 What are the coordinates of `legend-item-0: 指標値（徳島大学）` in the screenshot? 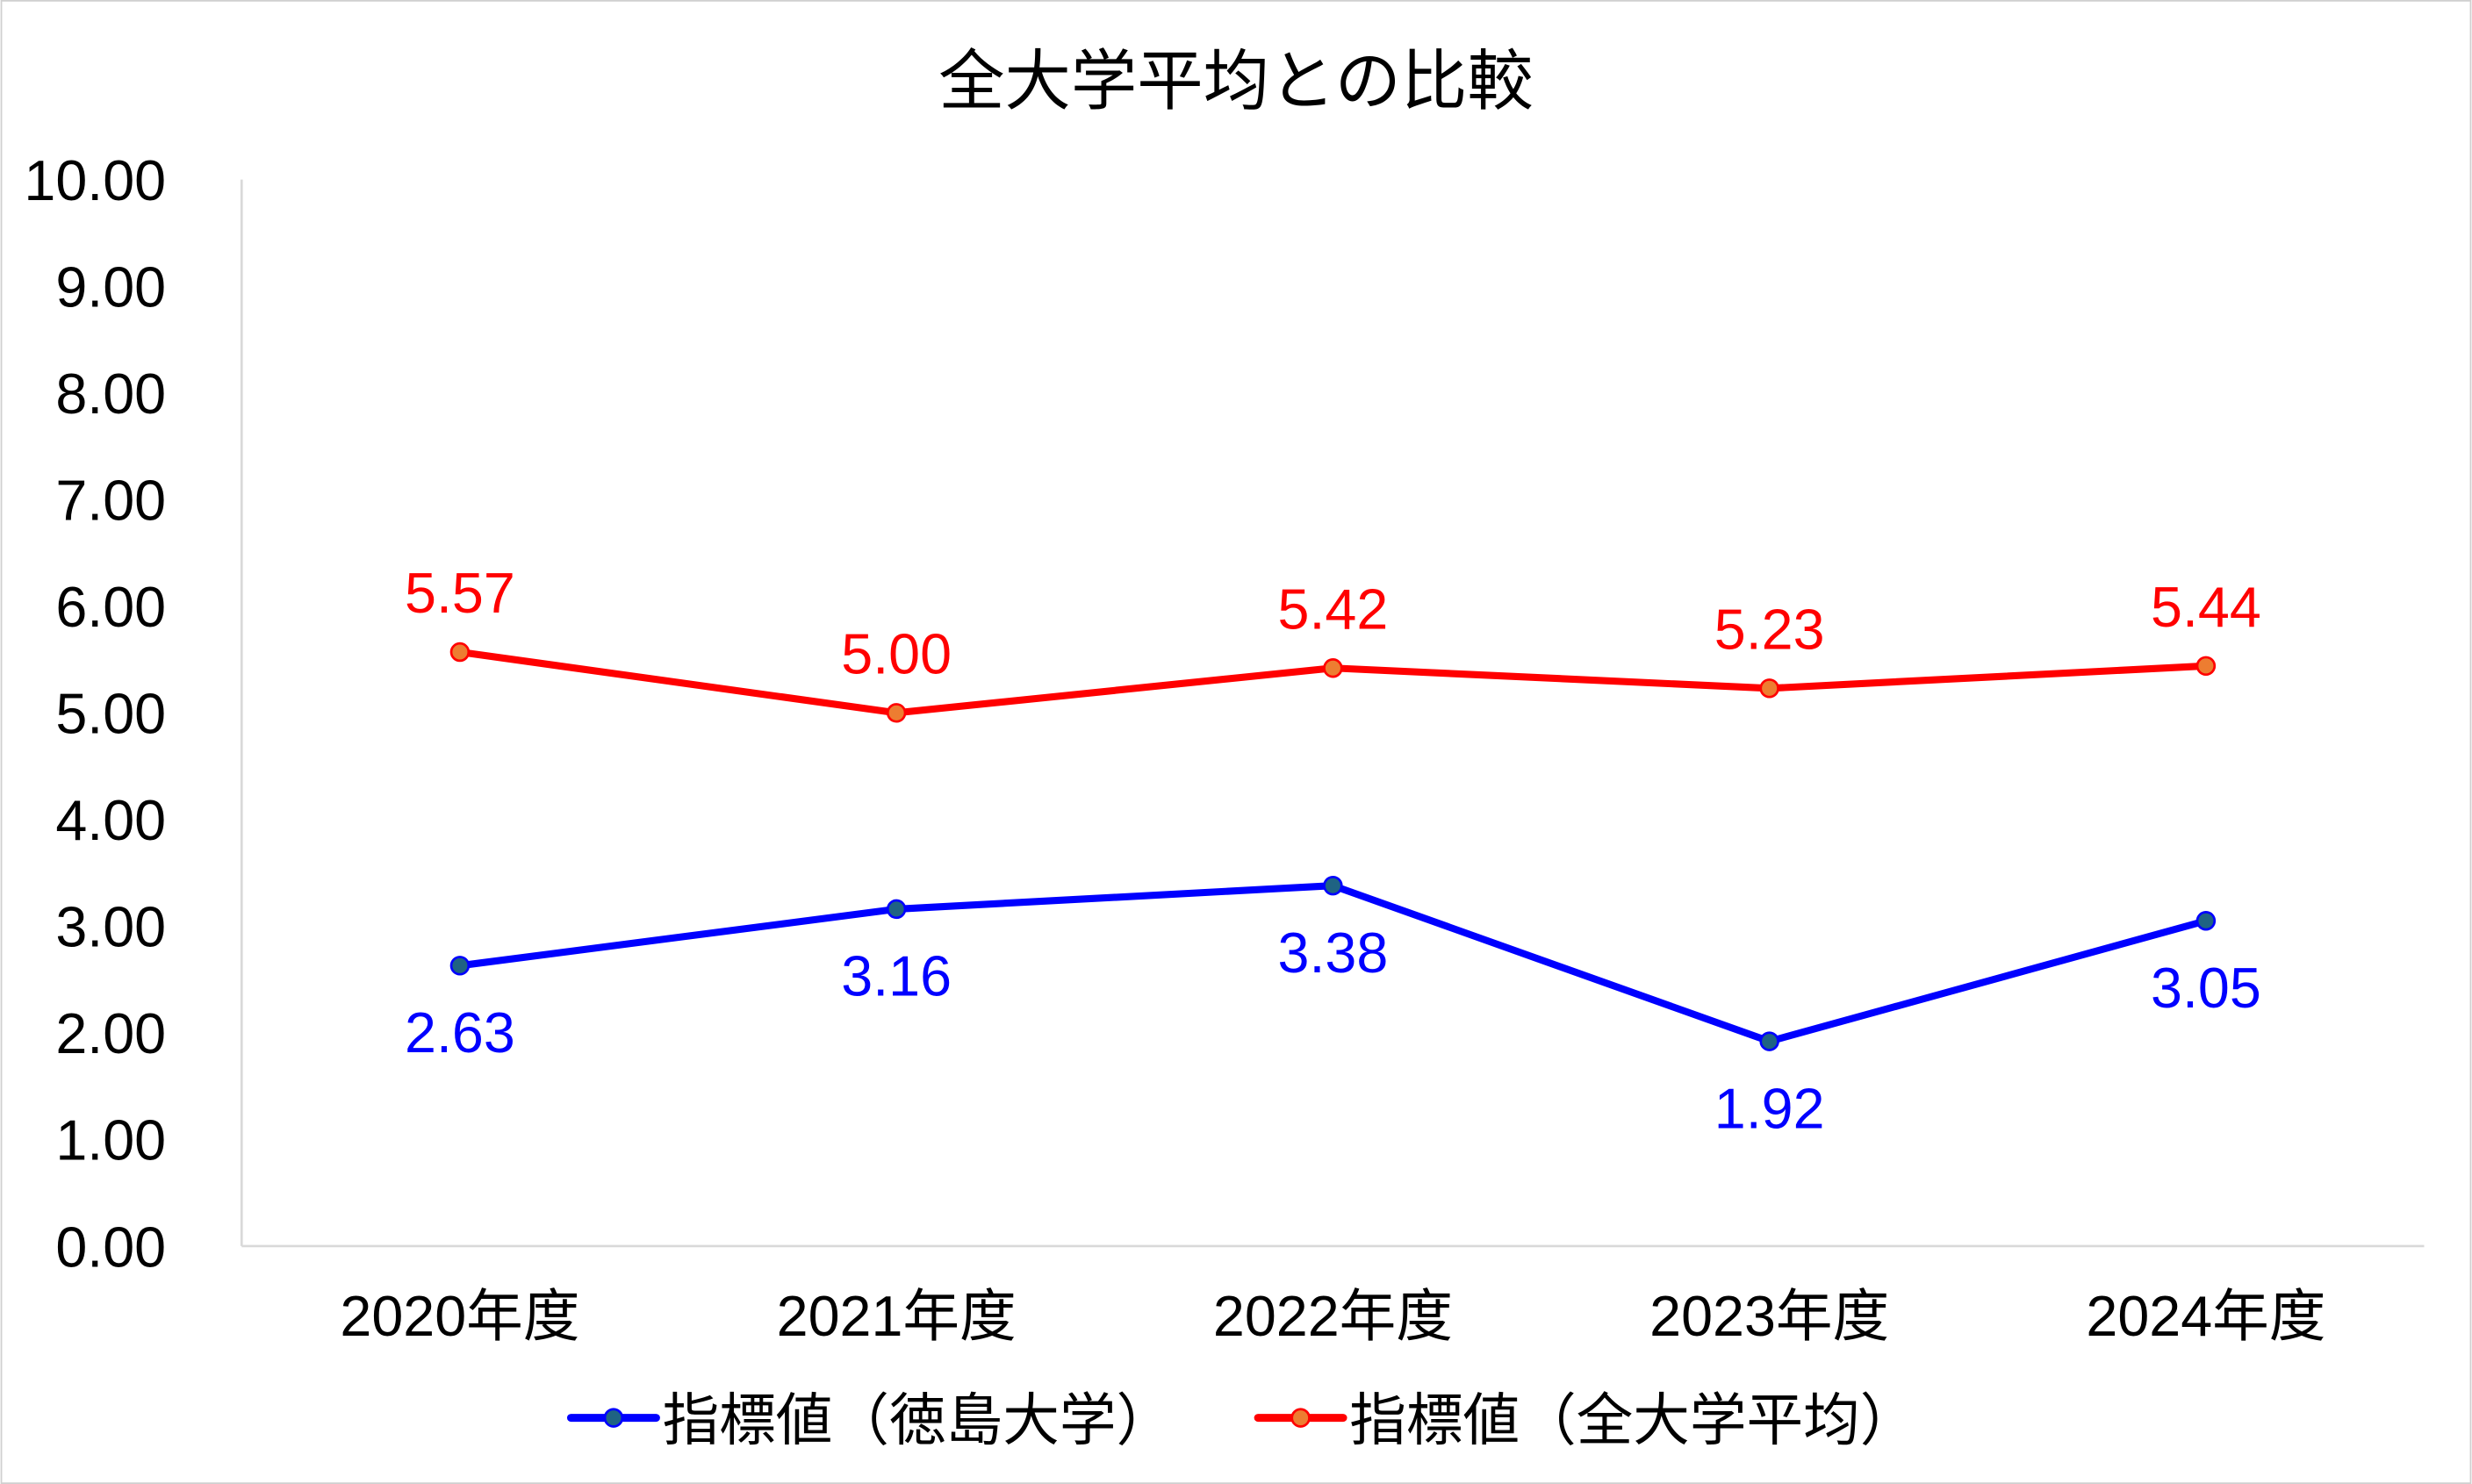 It's located at (869, 1420).